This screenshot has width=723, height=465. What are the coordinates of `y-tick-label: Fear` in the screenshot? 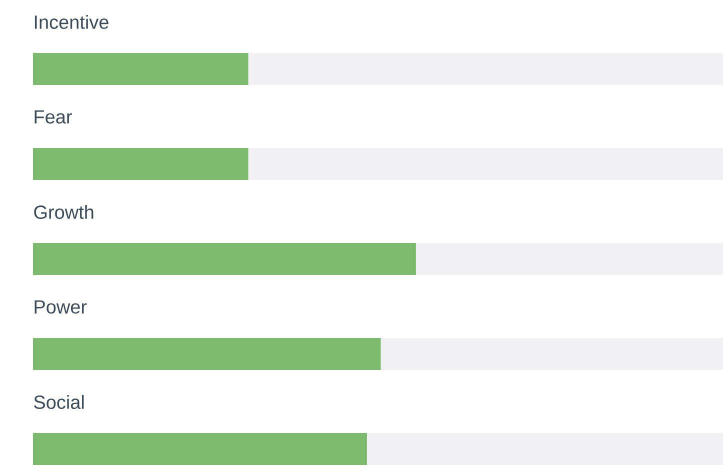 It's located at (53, 117).